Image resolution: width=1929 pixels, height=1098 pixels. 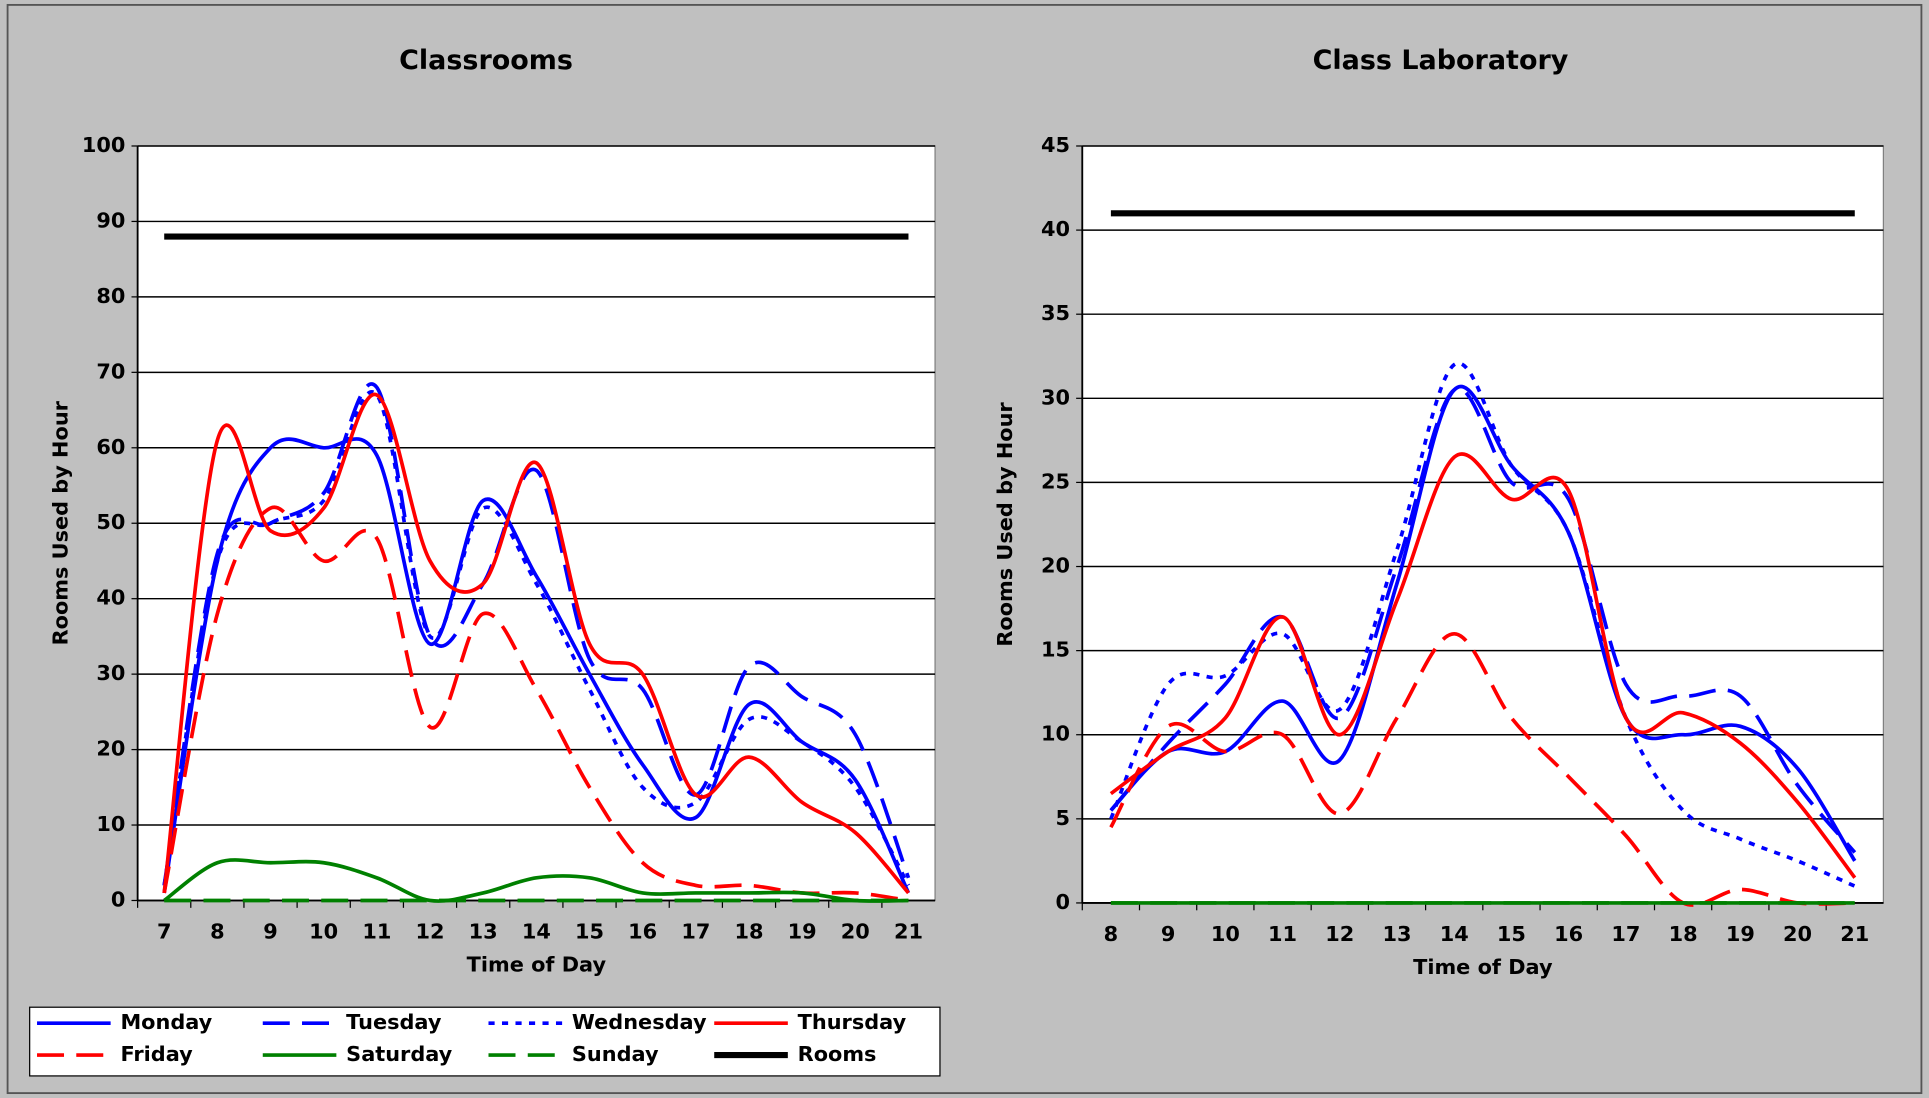 What do you see at coordinates (485, 1041) in the screenshot?
I see `legend` at bounding box center [485, 1041].